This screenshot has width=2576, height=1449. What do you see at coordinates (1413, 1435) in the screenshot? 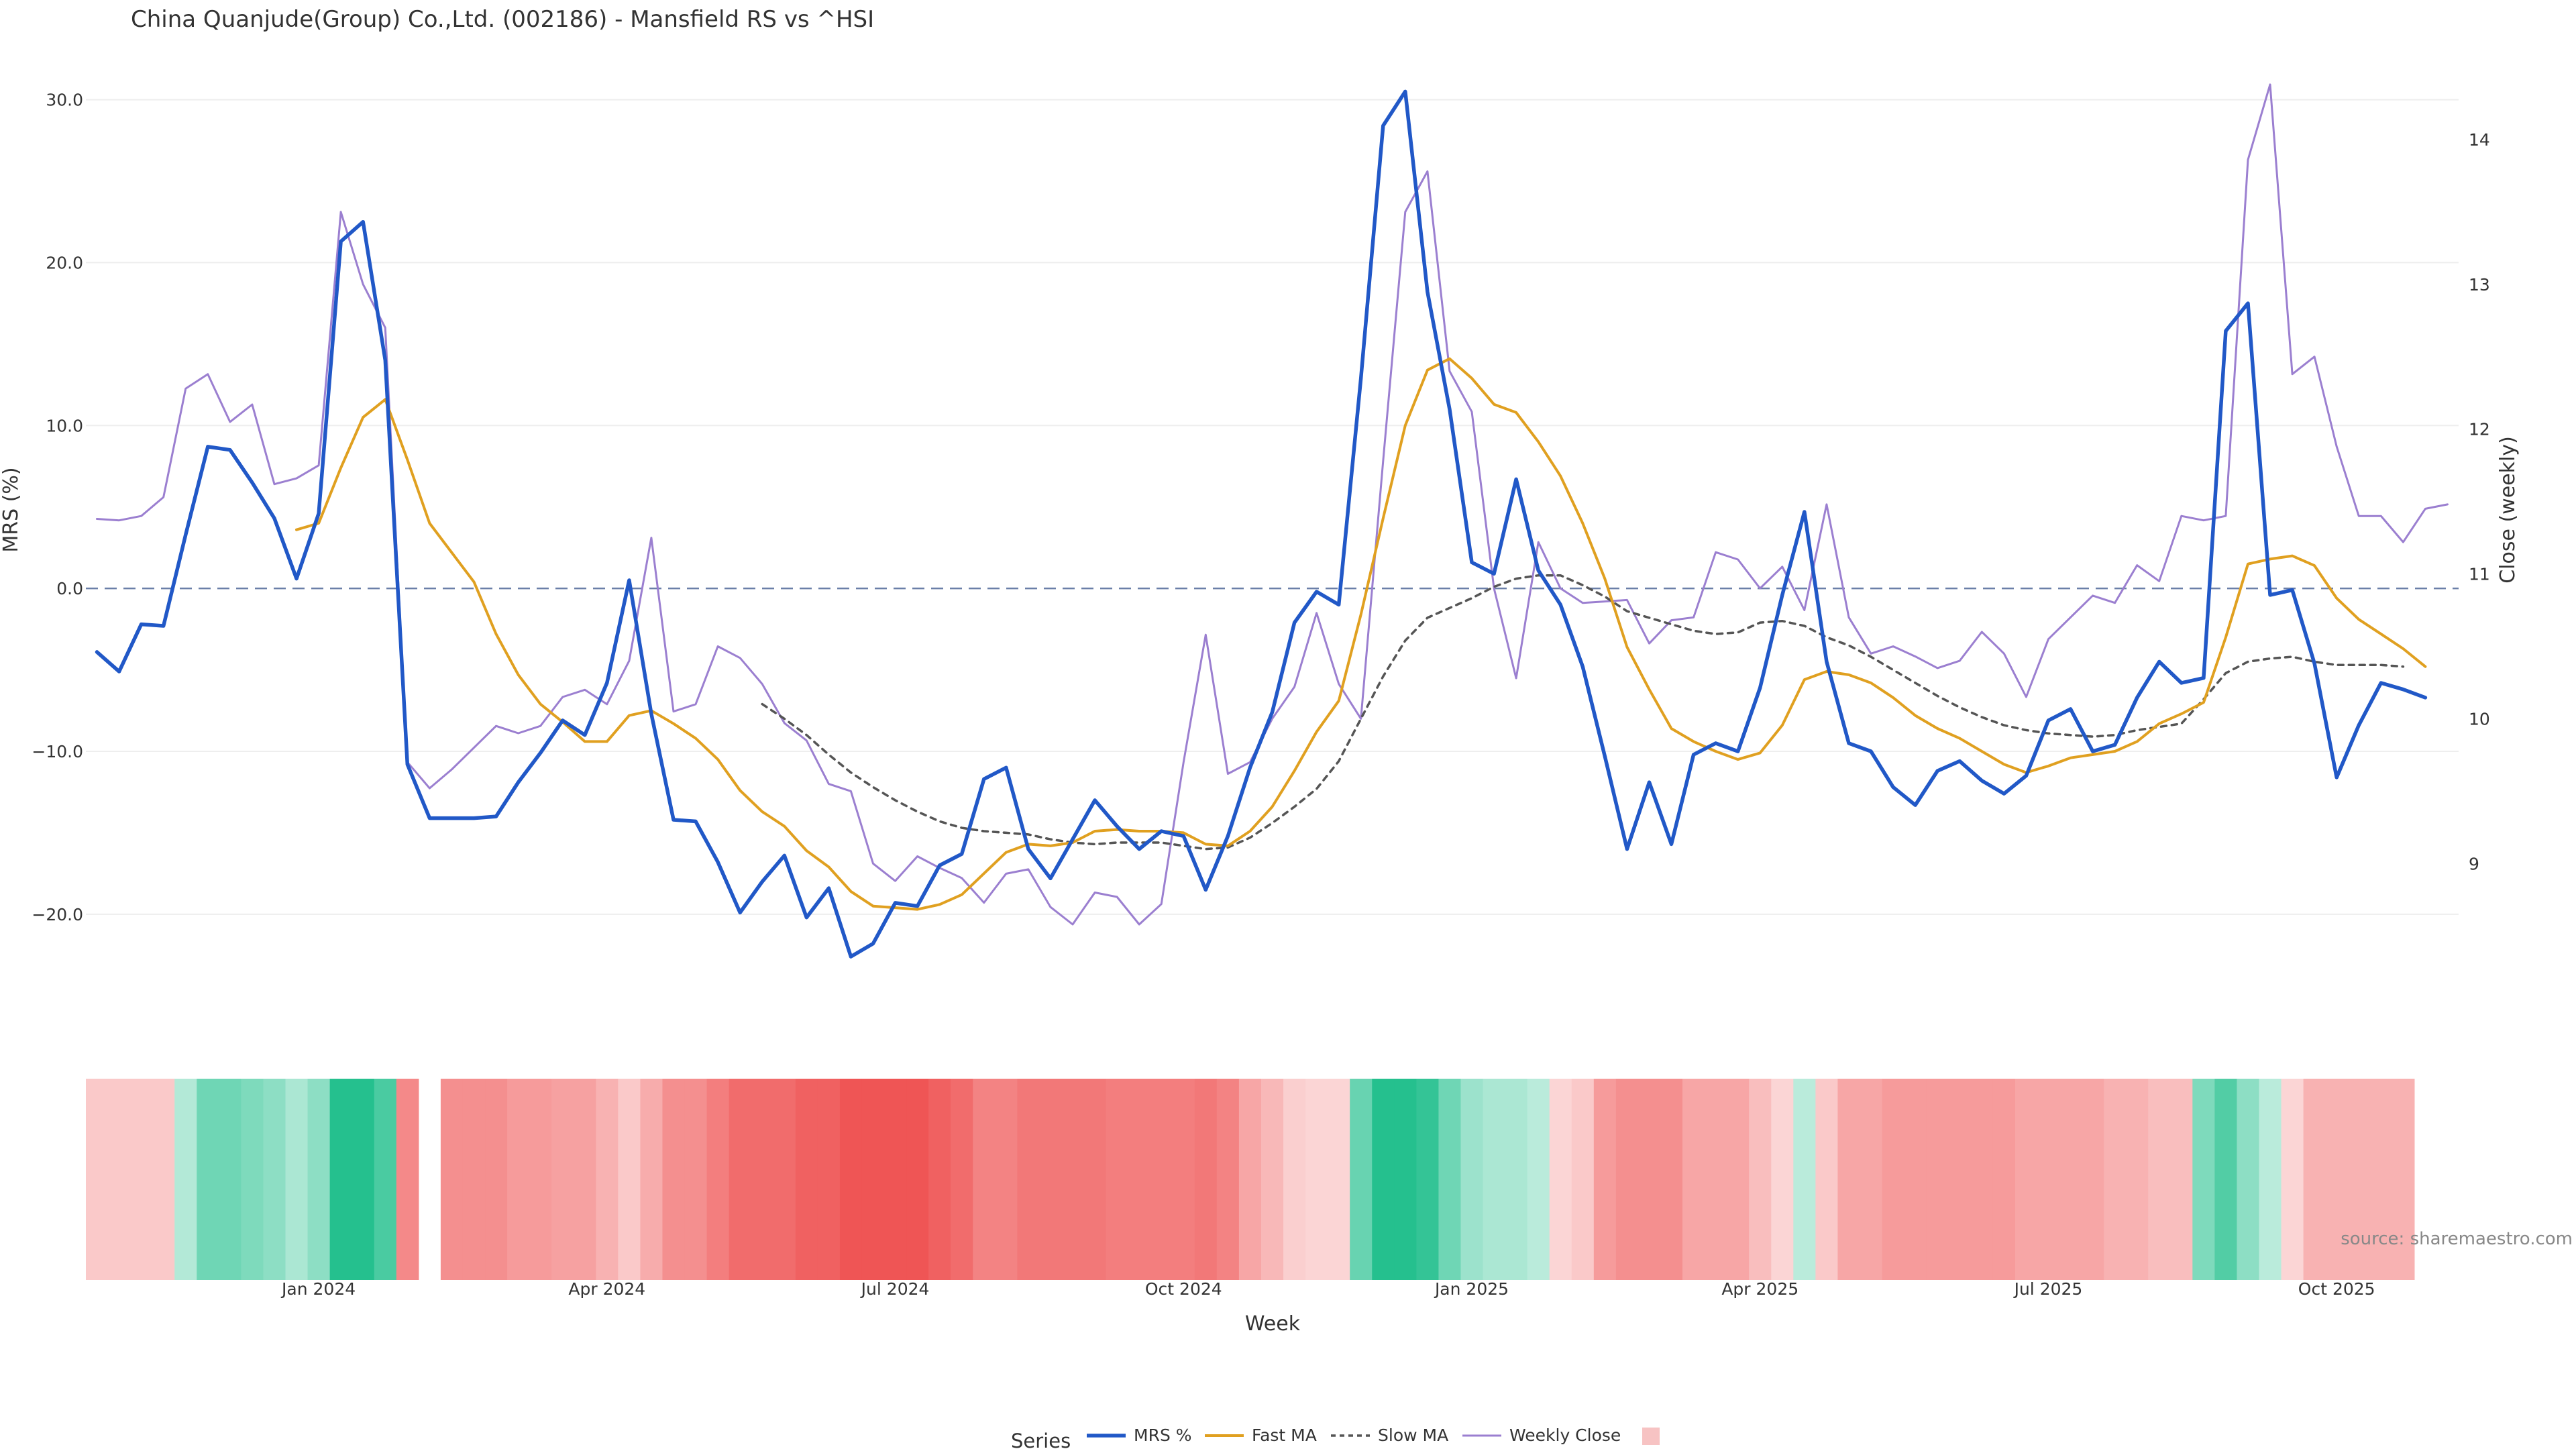
I see `legend-entry-label: Slow MA` at bounding box center [1413, 1435].